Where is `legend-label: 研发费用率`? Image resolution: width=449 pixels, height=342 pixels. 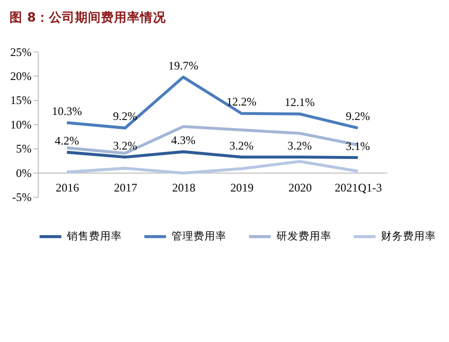 legend-label: 研发费用率 is located at coordinates (304, 236).